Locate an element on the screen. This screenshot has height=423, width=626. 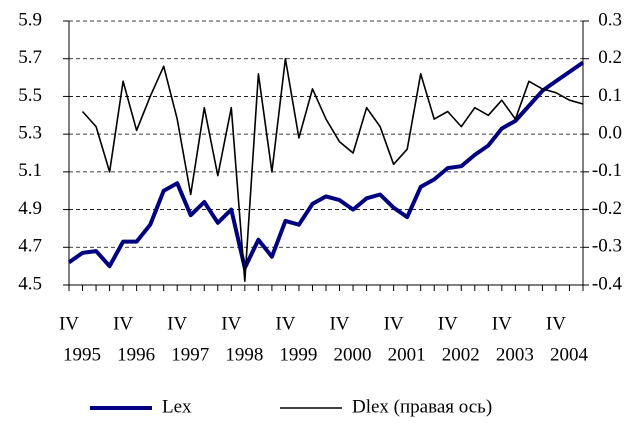
y-tick-label: 5.9 is located at coordinates (30, 19).